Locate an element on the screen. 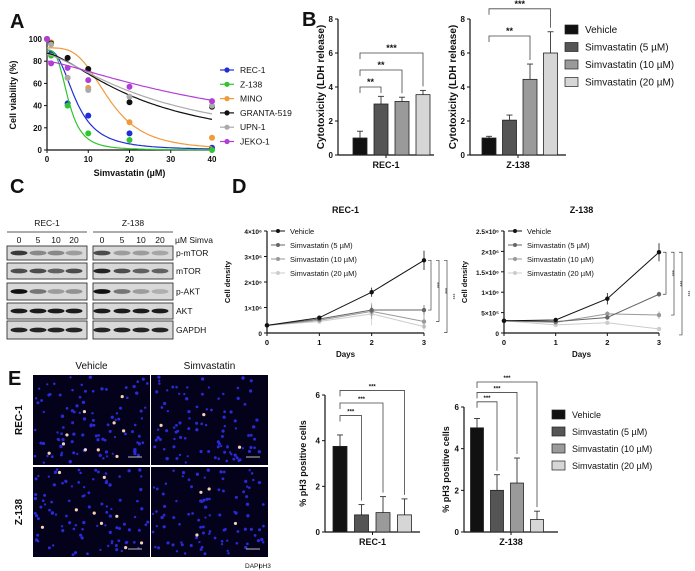 The height and width of the screenshot is (571, 695). x-tick-label: 0 is located at coordinates (504, 342).